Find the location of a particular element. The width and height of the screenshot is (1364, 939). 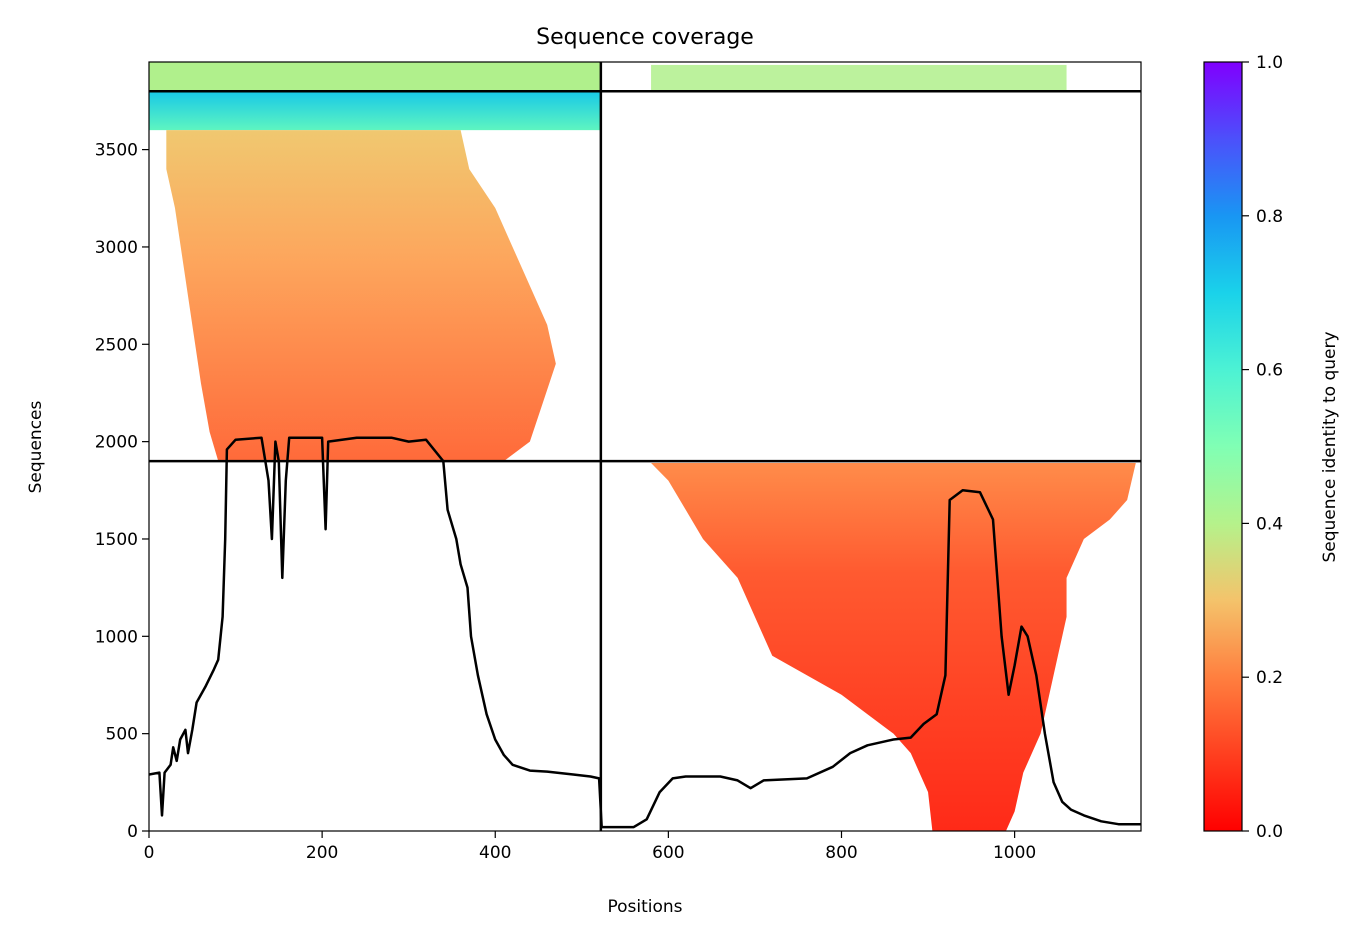

coverage-block-top-left is located at coordinates (375, 77).